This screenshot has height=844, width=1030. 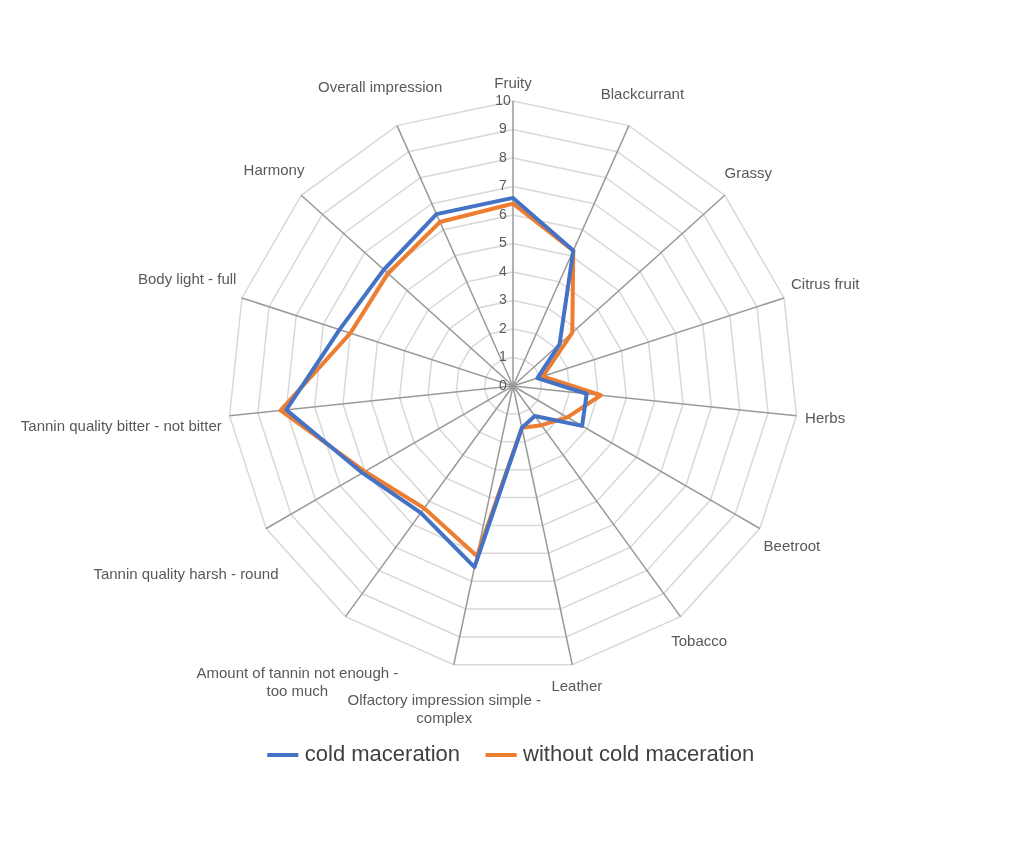 I want to click on y-tick-label: 5, so click(x=503, y=242).